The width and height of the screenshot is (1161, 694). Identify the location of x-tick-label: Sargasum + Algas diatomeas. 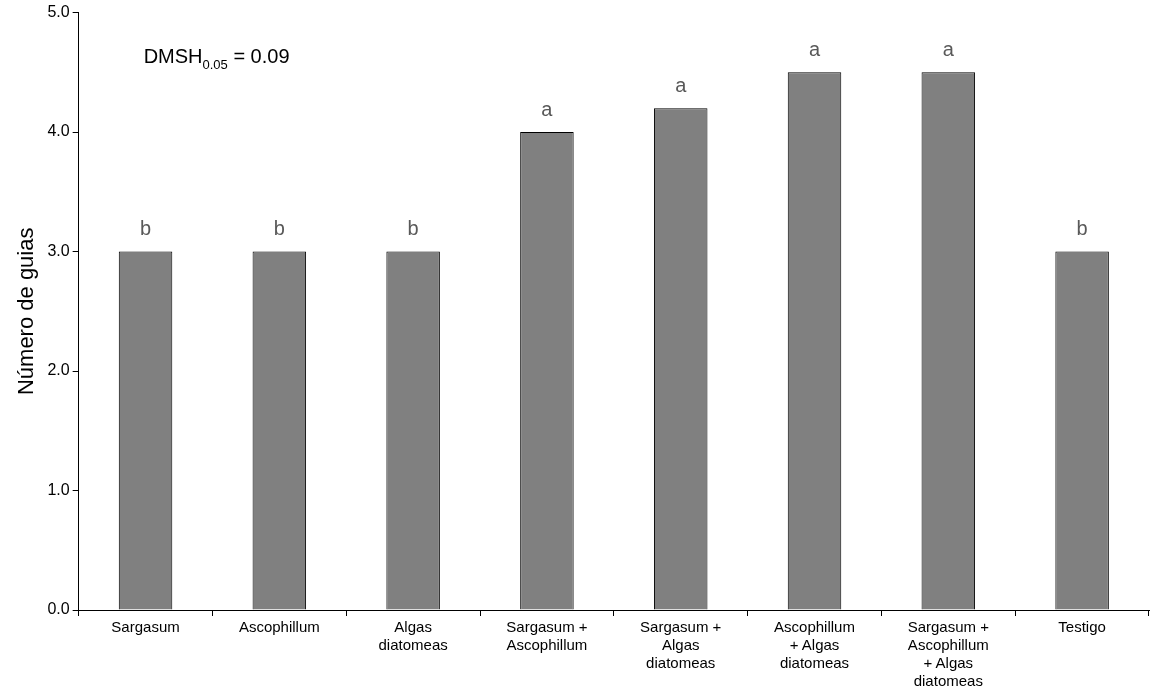
(681, 645).